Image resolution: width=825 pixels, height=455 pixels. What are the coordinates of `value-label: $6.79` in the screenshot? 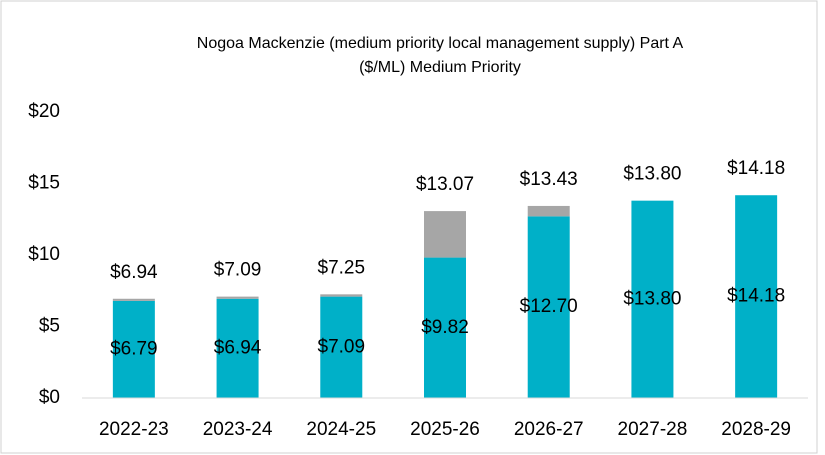 It's located at (134, 348).